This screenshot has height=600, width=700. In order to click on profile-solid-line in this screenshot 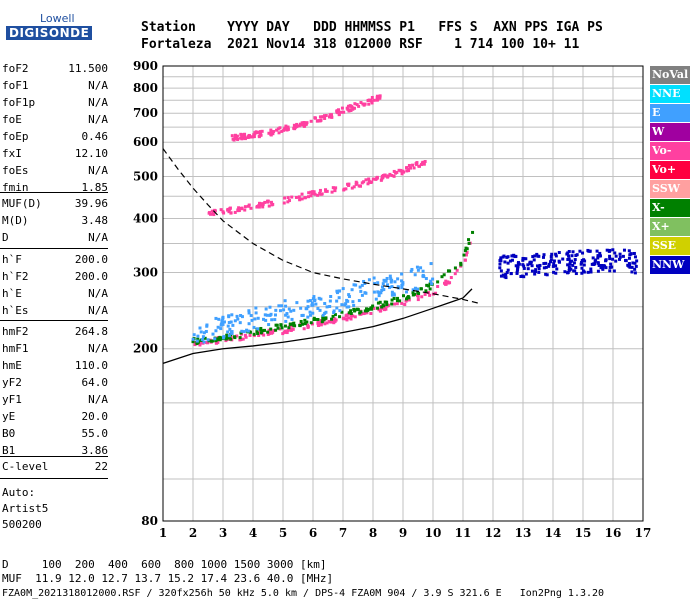, I will do `click(317, 326)`.